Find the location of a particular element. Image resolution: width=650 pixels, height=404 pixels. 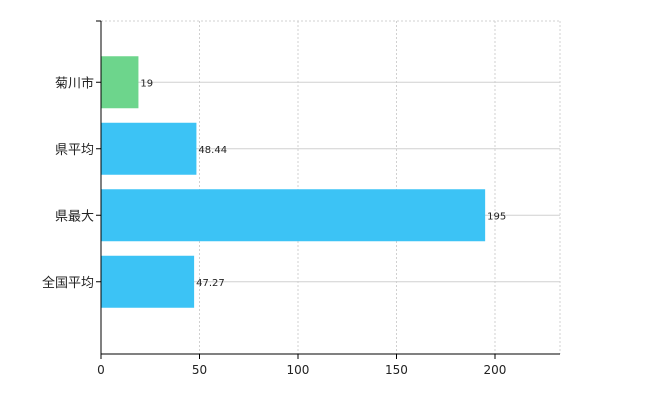

x-tick-label-2: 100 is located at coordinates (298, 370).